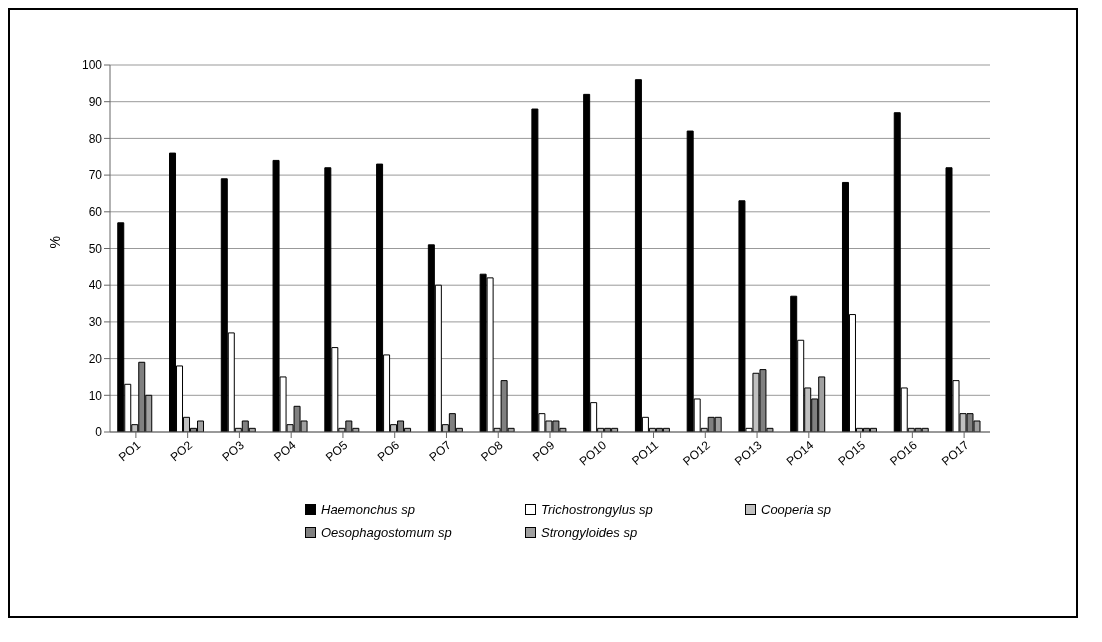 The width and height of the screenshot is (1102, 642). I want to click on x-tick-label: PO3, so click(233, 451).